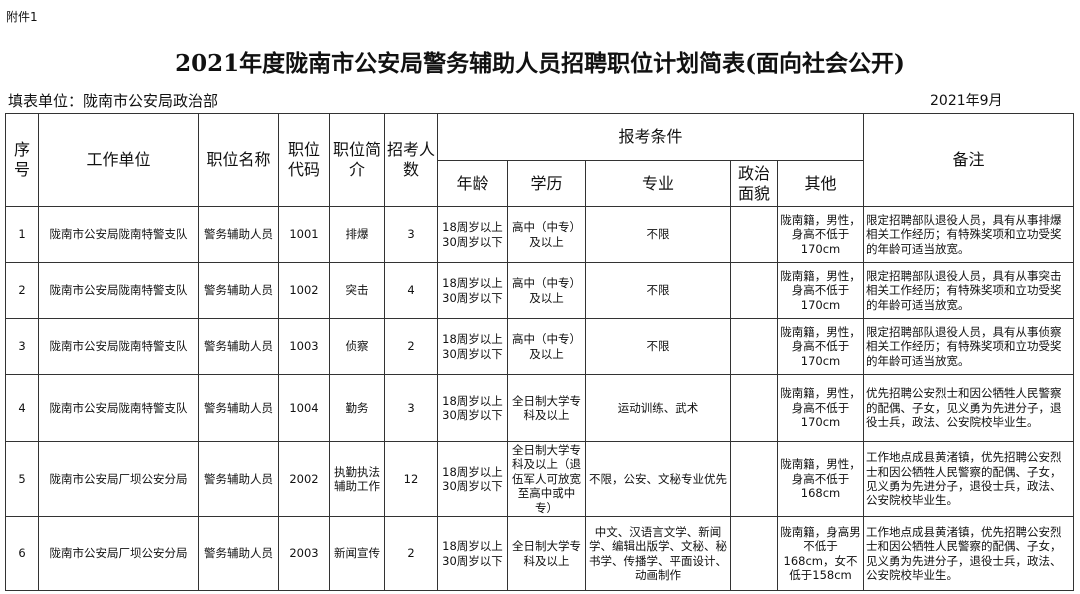 The height and width of the screenshot is (594, 1080). Describe the element at coordinates (22, 17) in the screenshot. I see `attachment-label: 附件1` at that location.